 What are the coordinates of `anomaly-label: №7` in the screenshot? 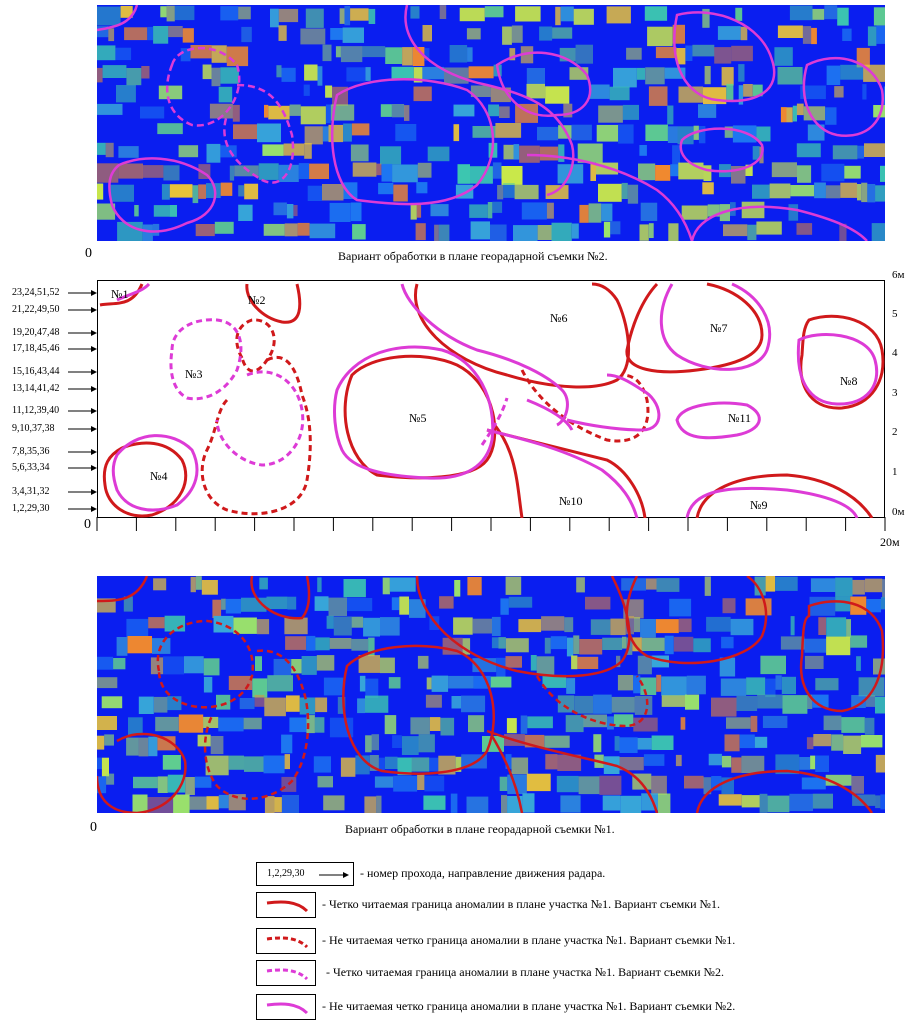 It's located at (719, 328).